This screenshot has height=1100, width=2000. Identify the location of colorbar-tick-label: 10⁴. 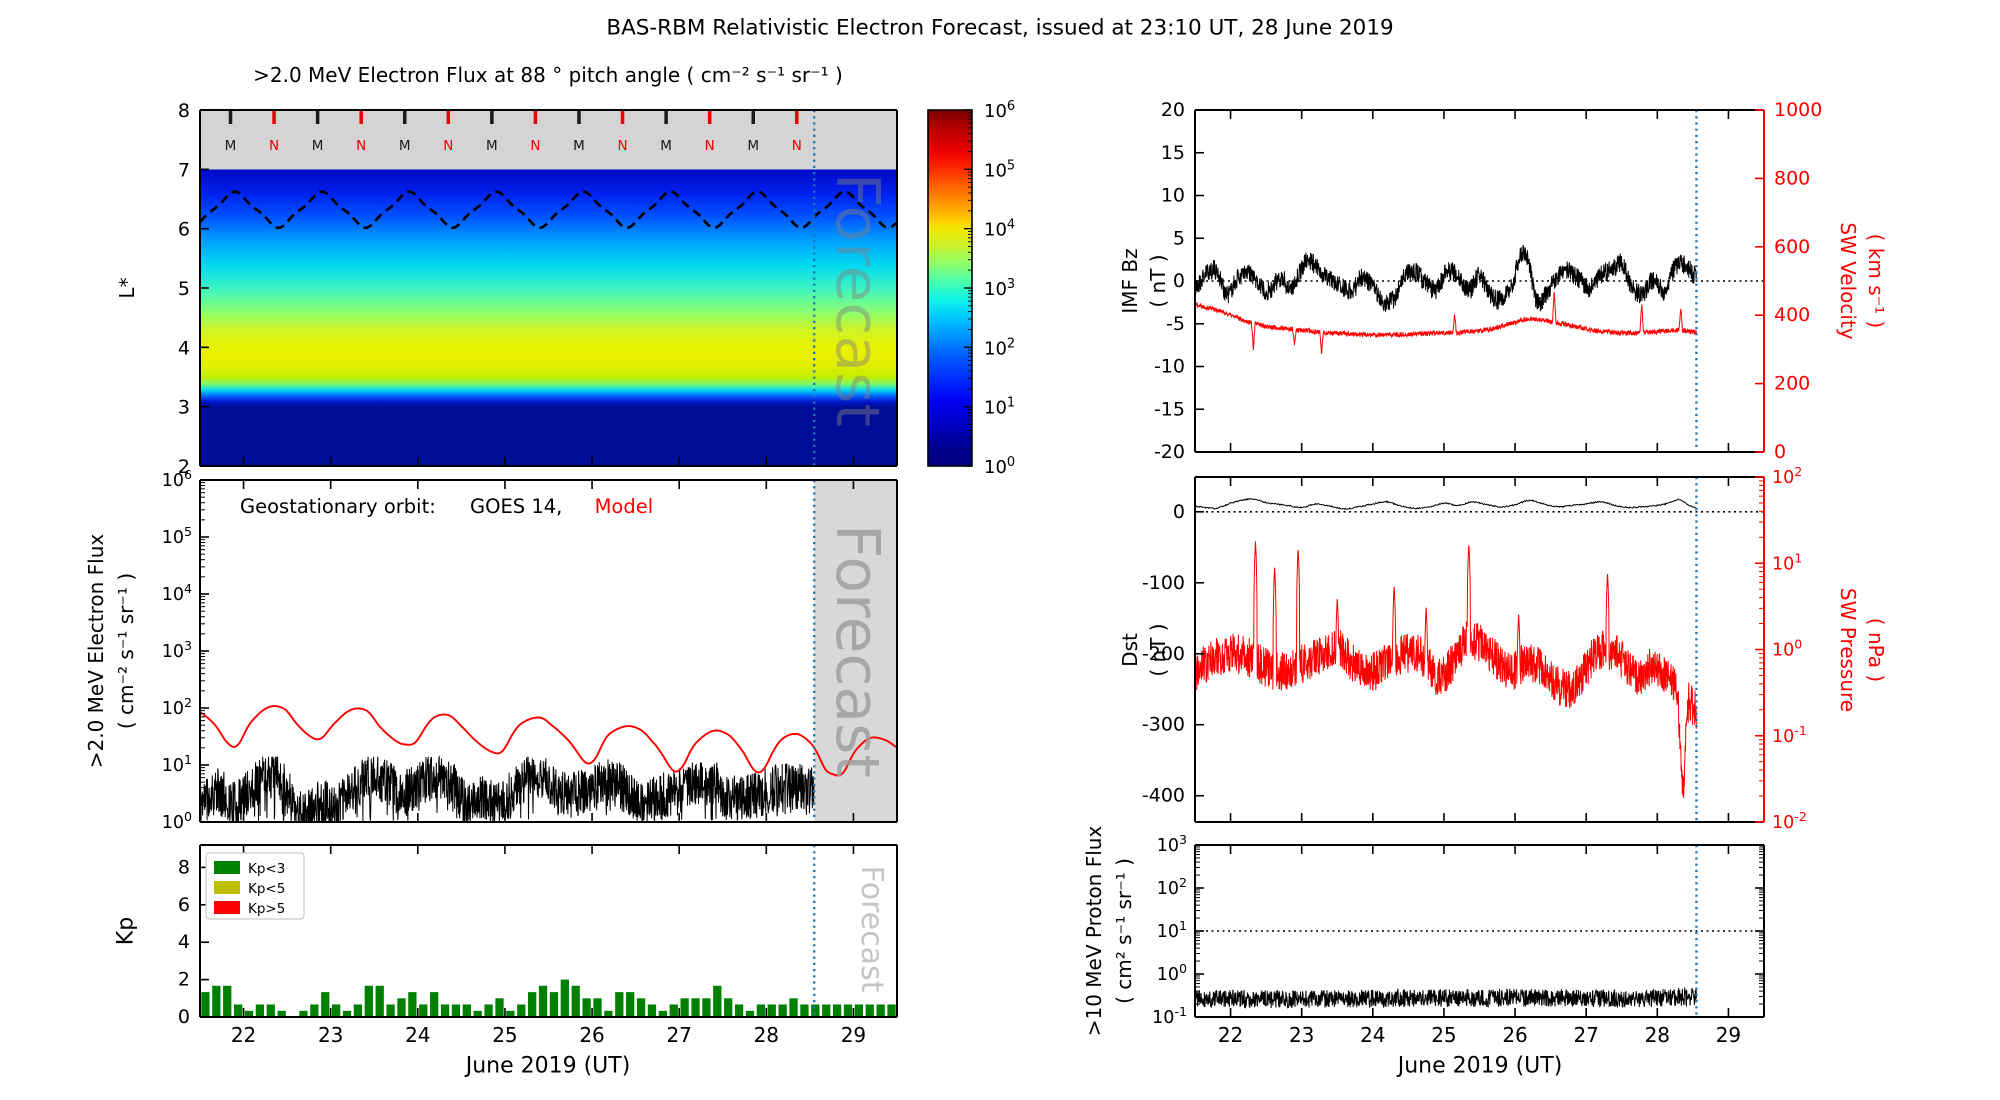
(999, 229).